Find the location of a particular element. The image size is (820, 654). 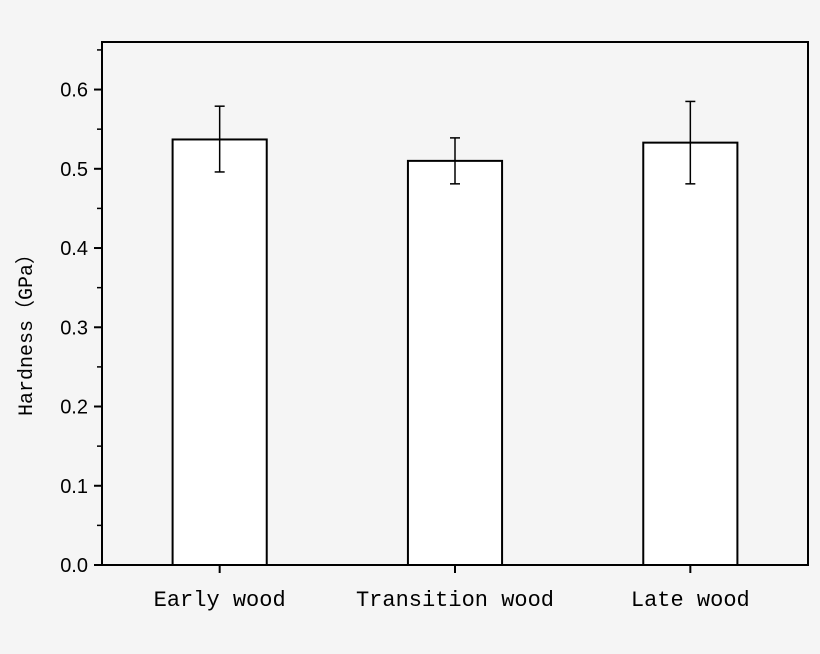

y-tick-label: 0.3 is located at coordinates (74, 328).